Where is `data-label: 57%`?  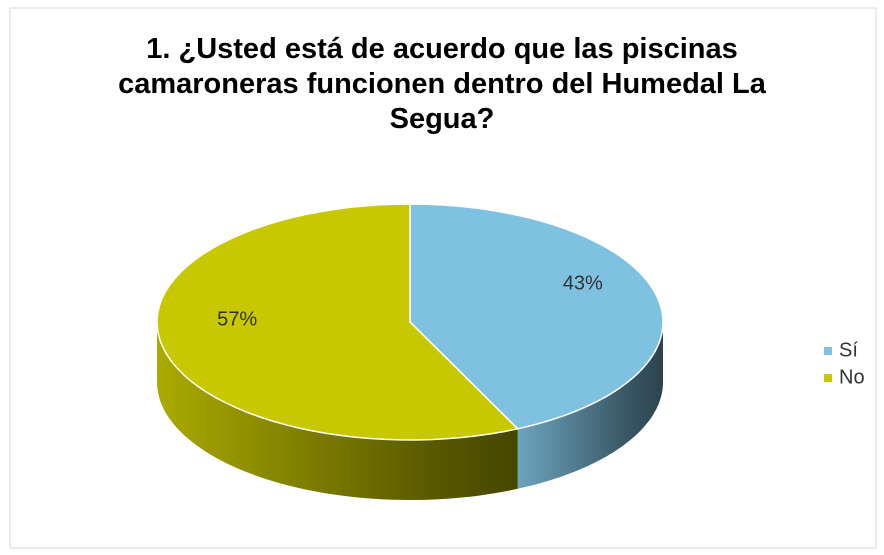 data-label: 57% is located at coordinates (237, 319).